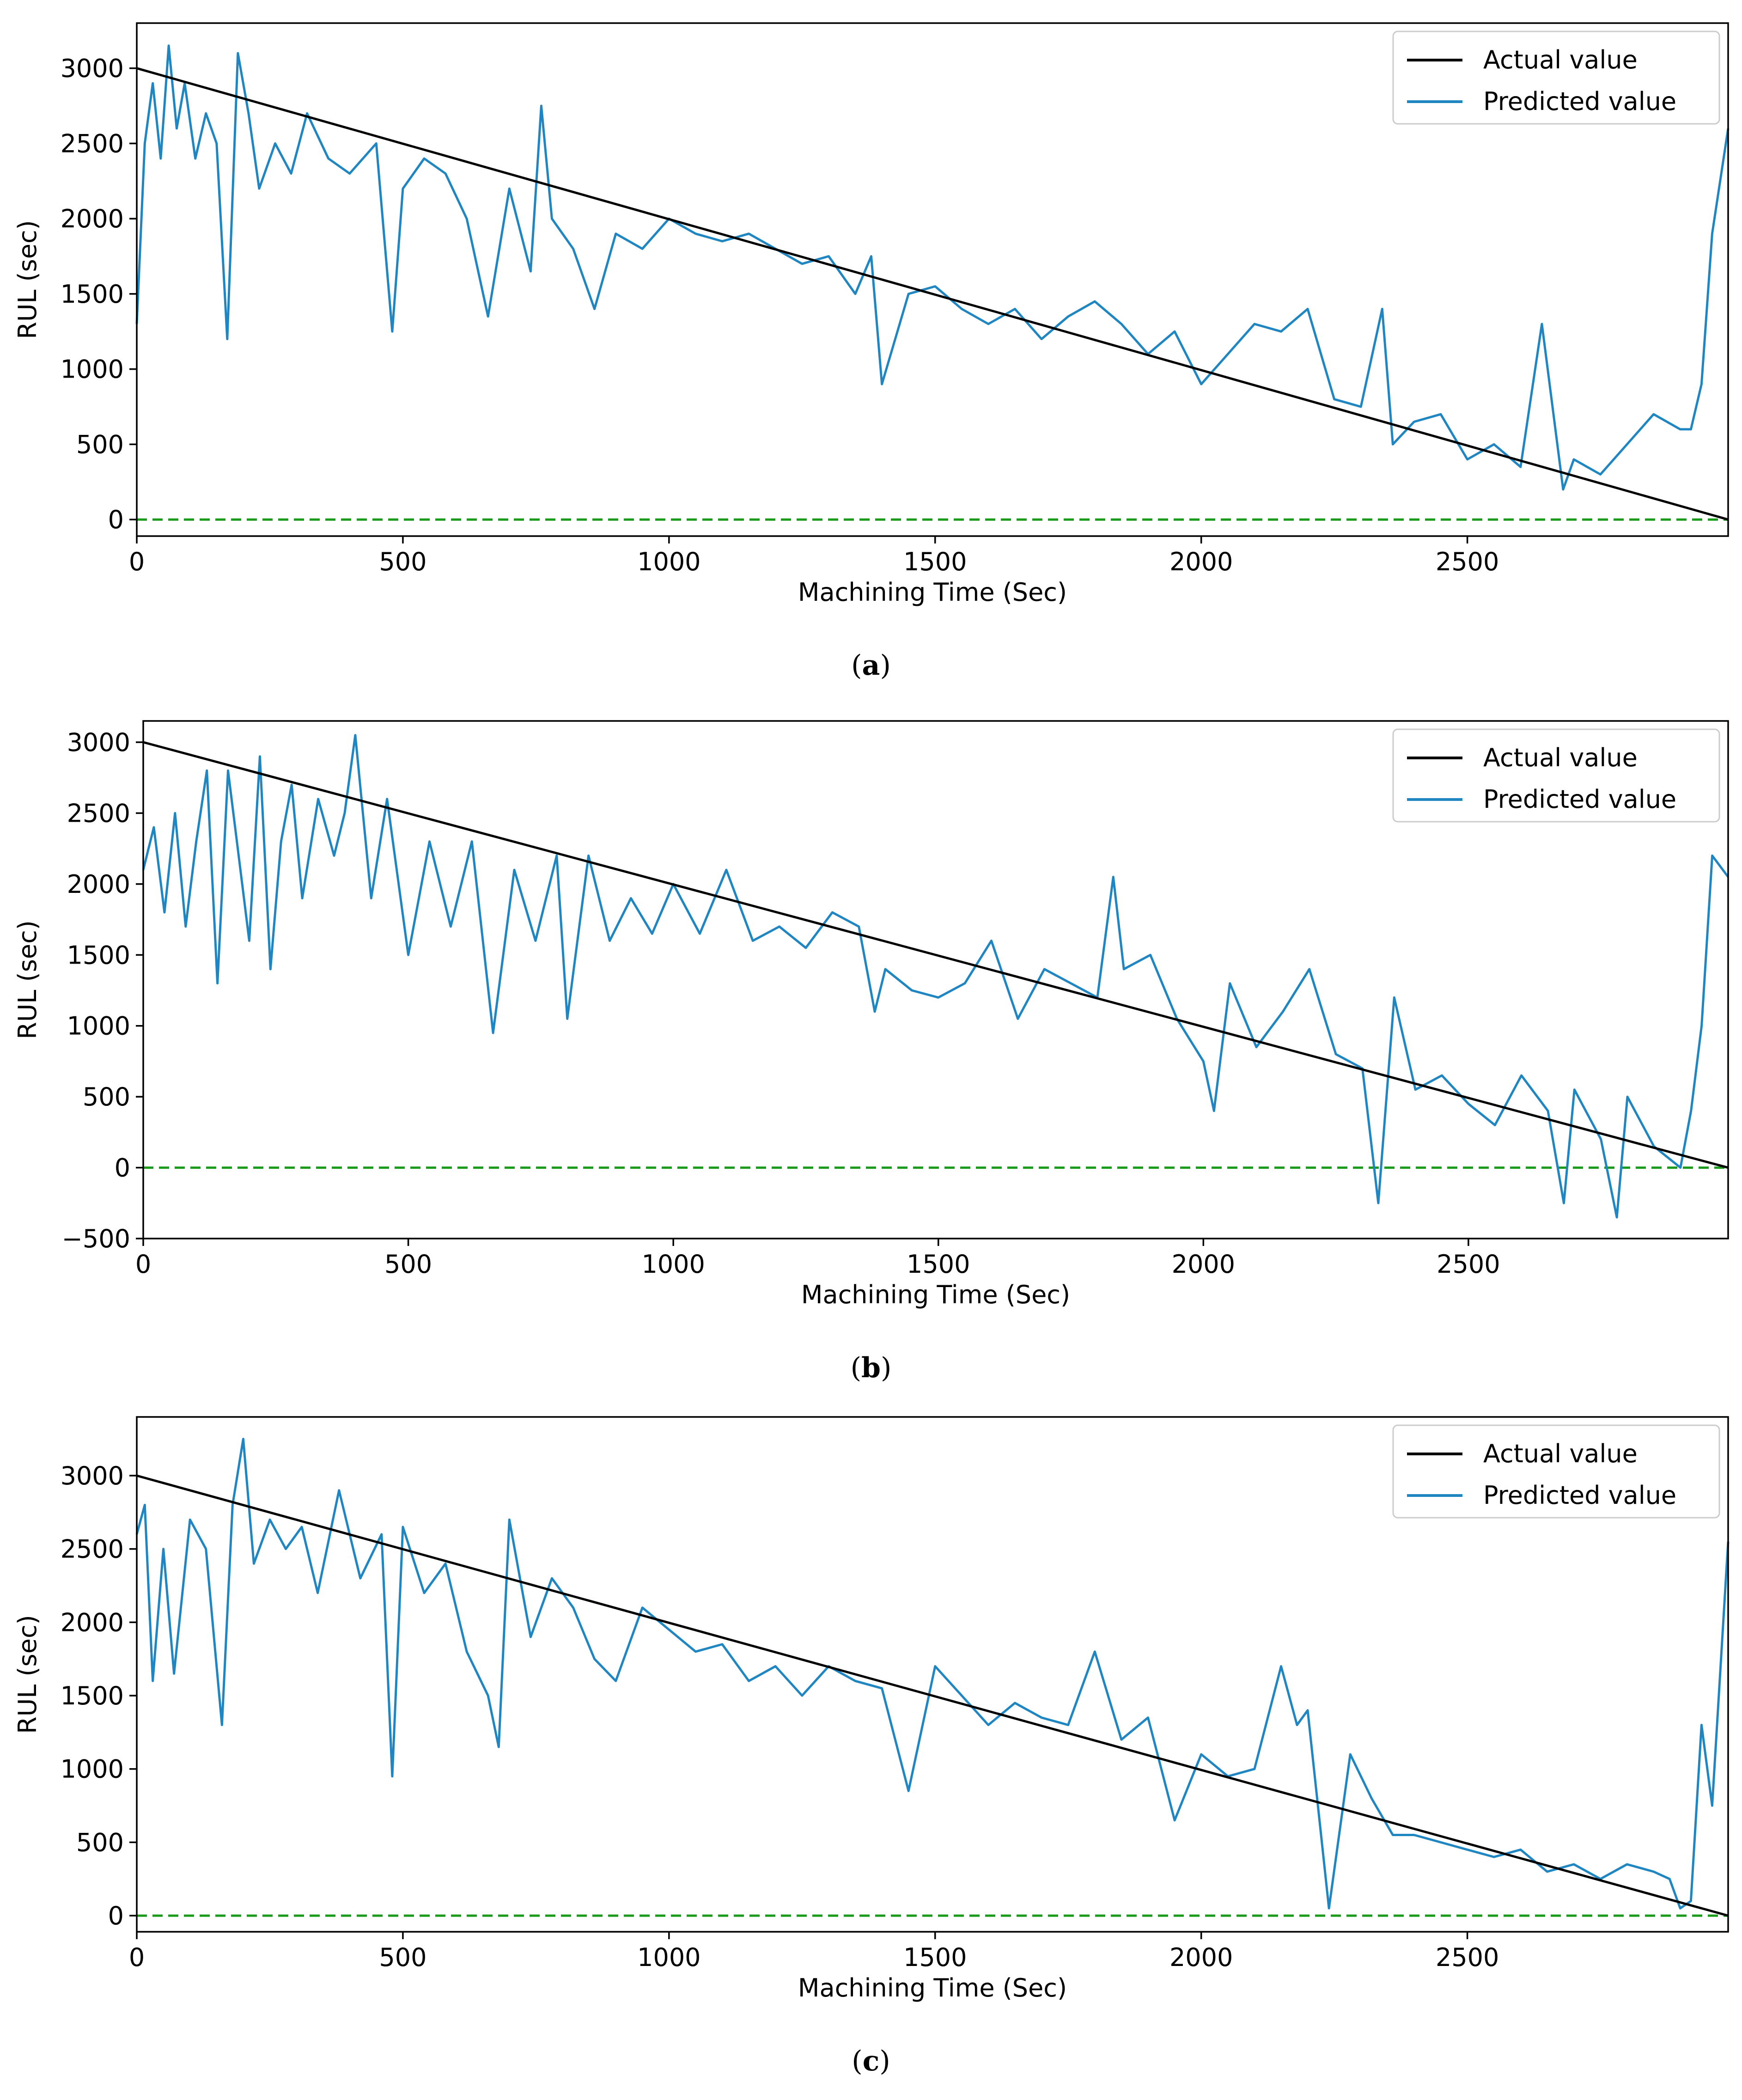  I want to click on panel-b-x-tick-label: 2500, so click(1468, 1264).